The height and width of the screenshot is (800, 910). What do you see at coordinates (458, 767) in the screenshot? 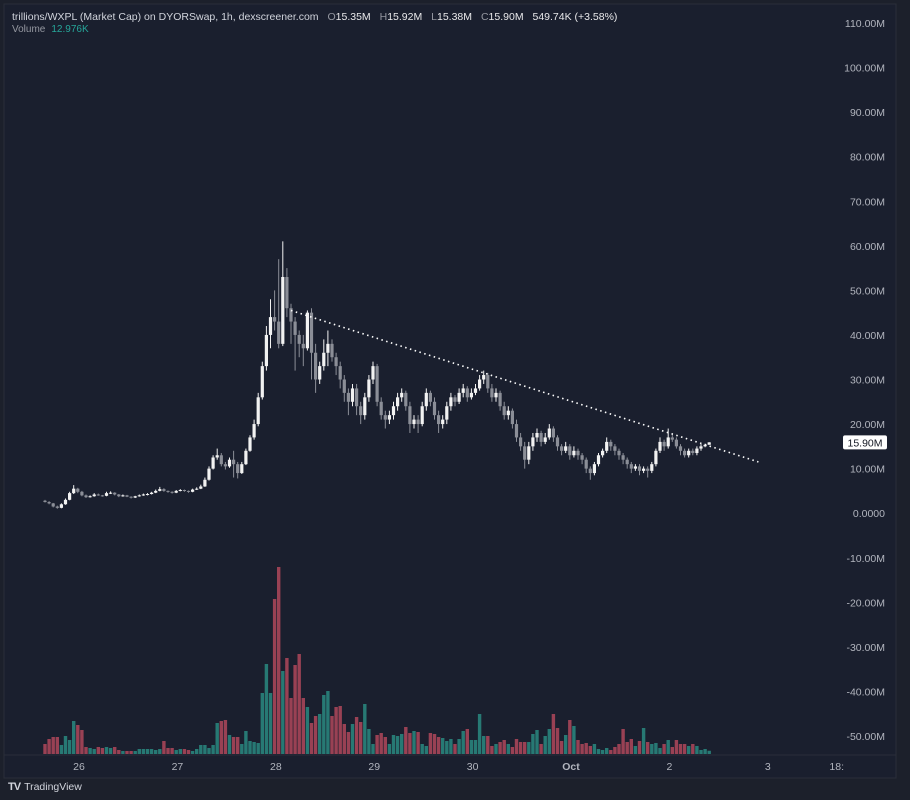
I see `time-axis: 26 27 28 29 30 Oct 2 3 18:` at bounding box center [458, 767].